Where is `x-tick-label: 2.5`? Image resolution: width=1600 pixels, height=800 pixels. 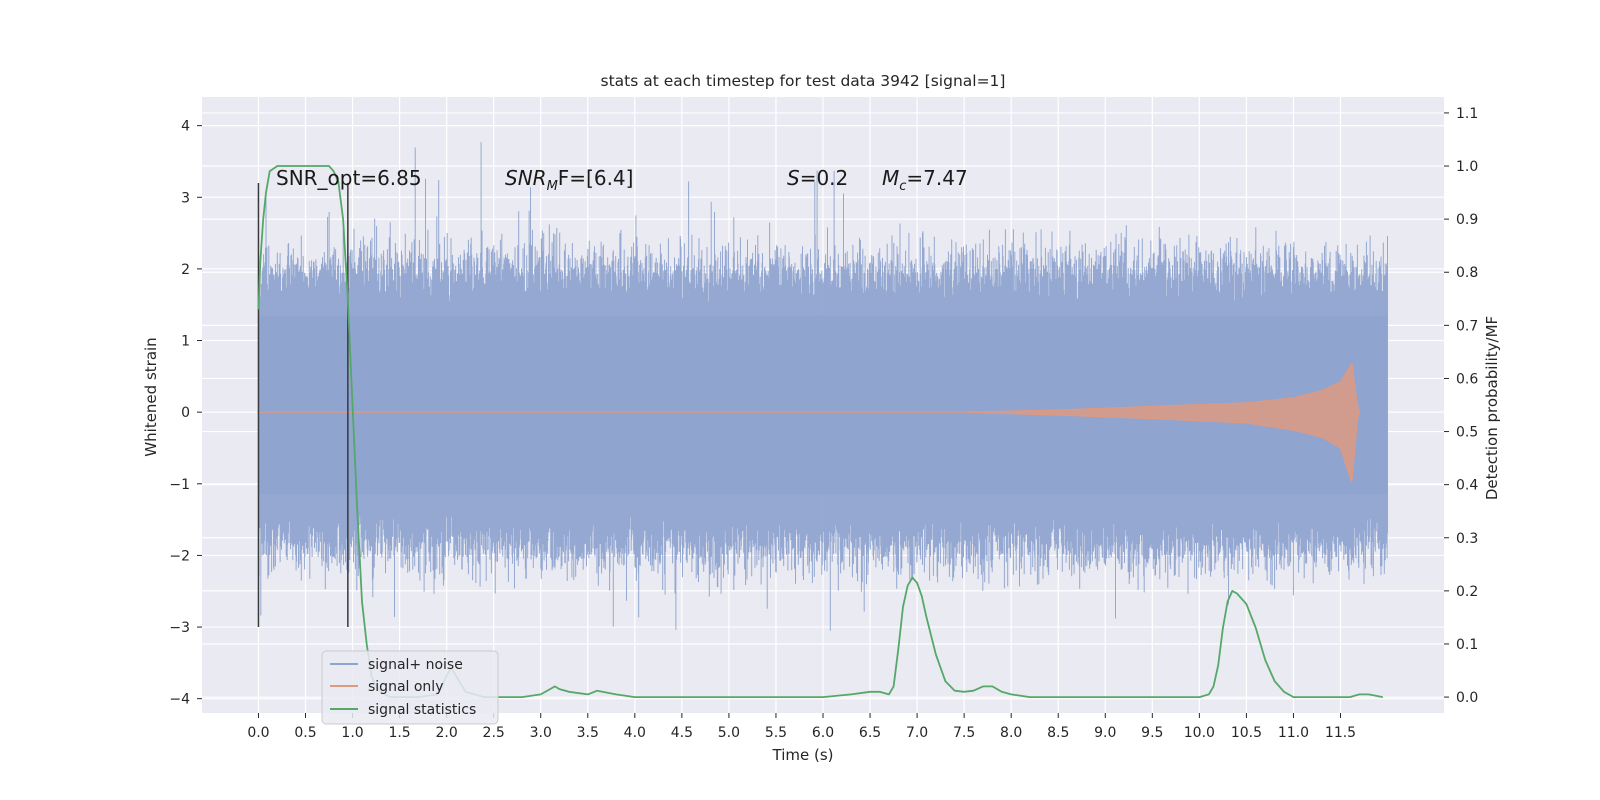
x-tick-label: 2.5 is located at coordinates (494, 733).